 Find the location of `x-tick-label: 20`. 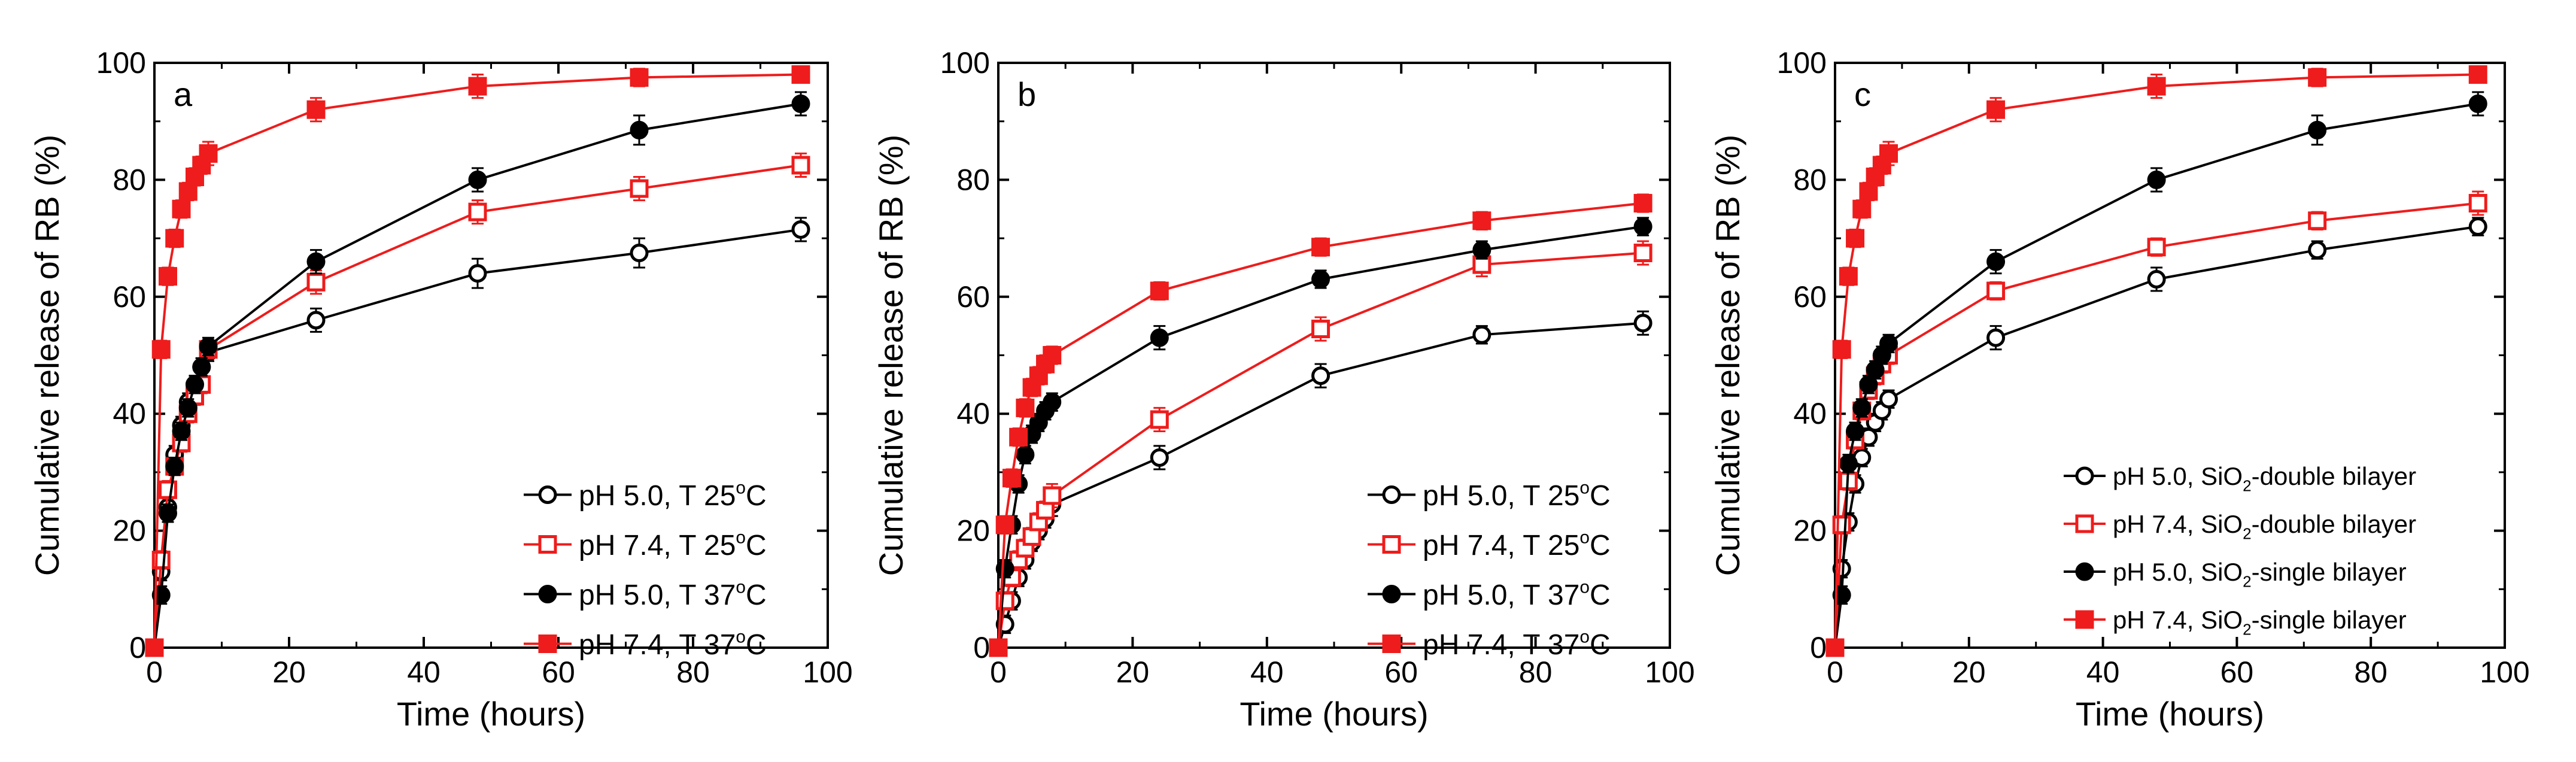

x-tick-label: 20 is located at coordinates (1969, 672).